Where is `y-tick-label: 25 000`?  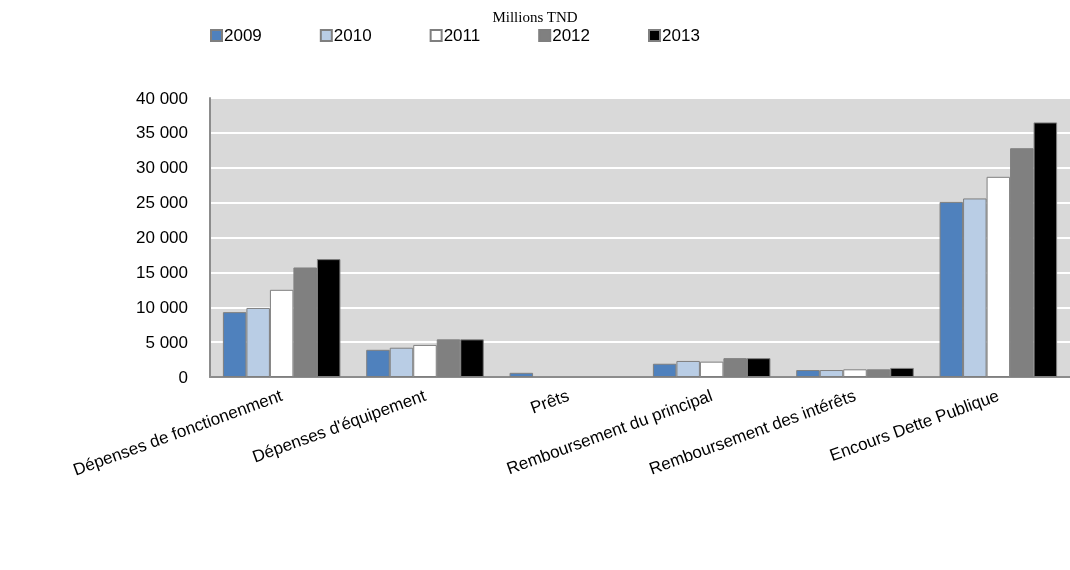
y-tick-label: 25 000 is located at coordinates (162, 203).